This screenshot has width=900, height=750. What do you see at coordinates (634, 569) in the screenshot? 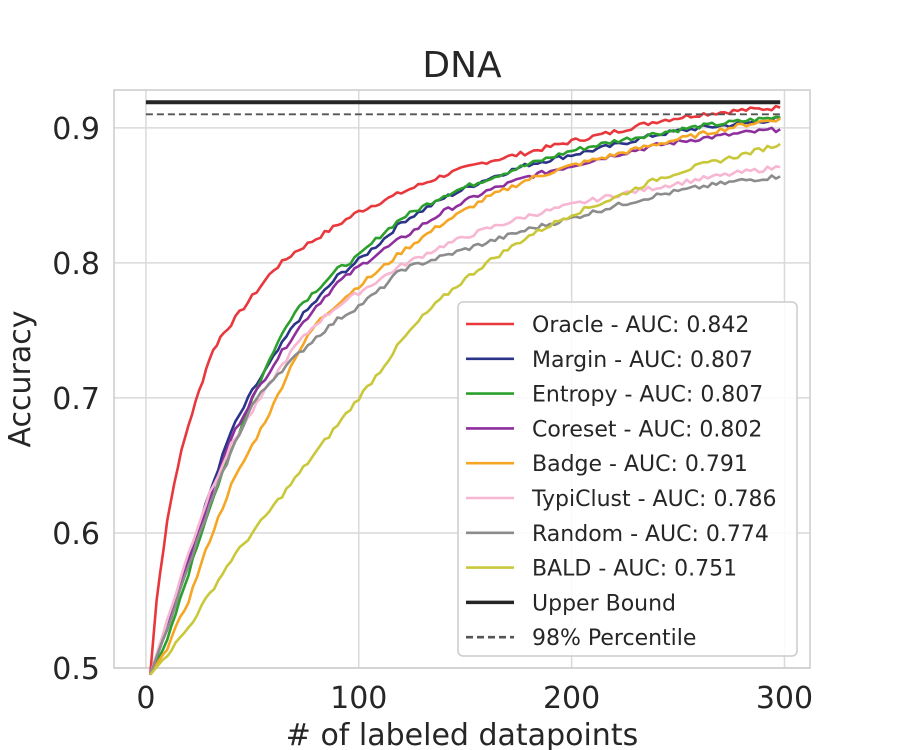
I see `legend-label: BALD - AUC: 0.751` at bounding box center [634, 569].